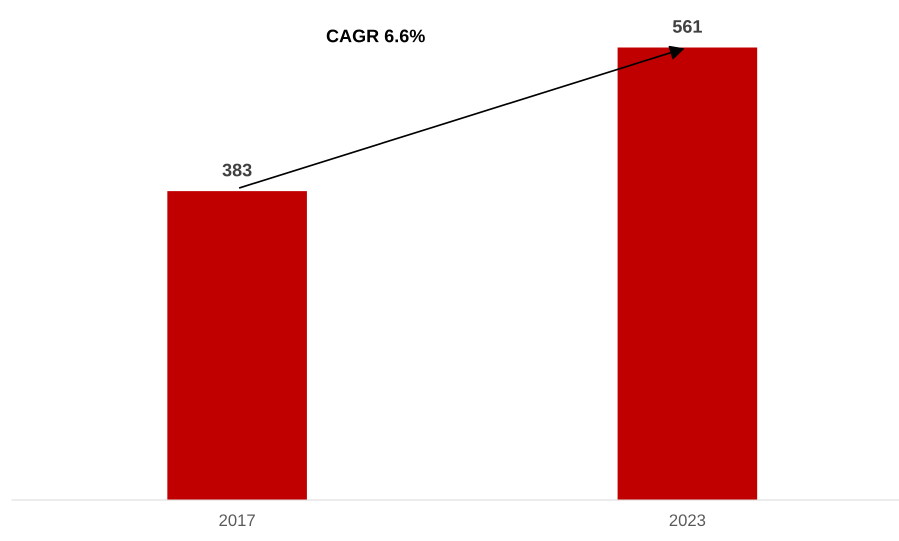 The height and width of the screenshot is (541, 899). What do you see at coordinates (375, 36) in the screenshot?
I see `text: CAGR 6.6%` at bounding box center [375, 36].